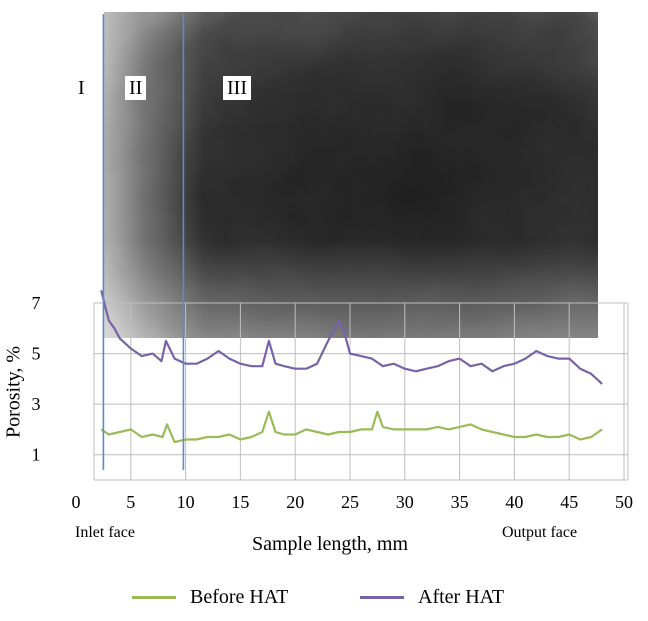 This screenshot has height=621, width=648. What do you see at coordinates (136, 88) in the screenshot?
I see `zone-label-2: II` at bounding box center [136, 88].